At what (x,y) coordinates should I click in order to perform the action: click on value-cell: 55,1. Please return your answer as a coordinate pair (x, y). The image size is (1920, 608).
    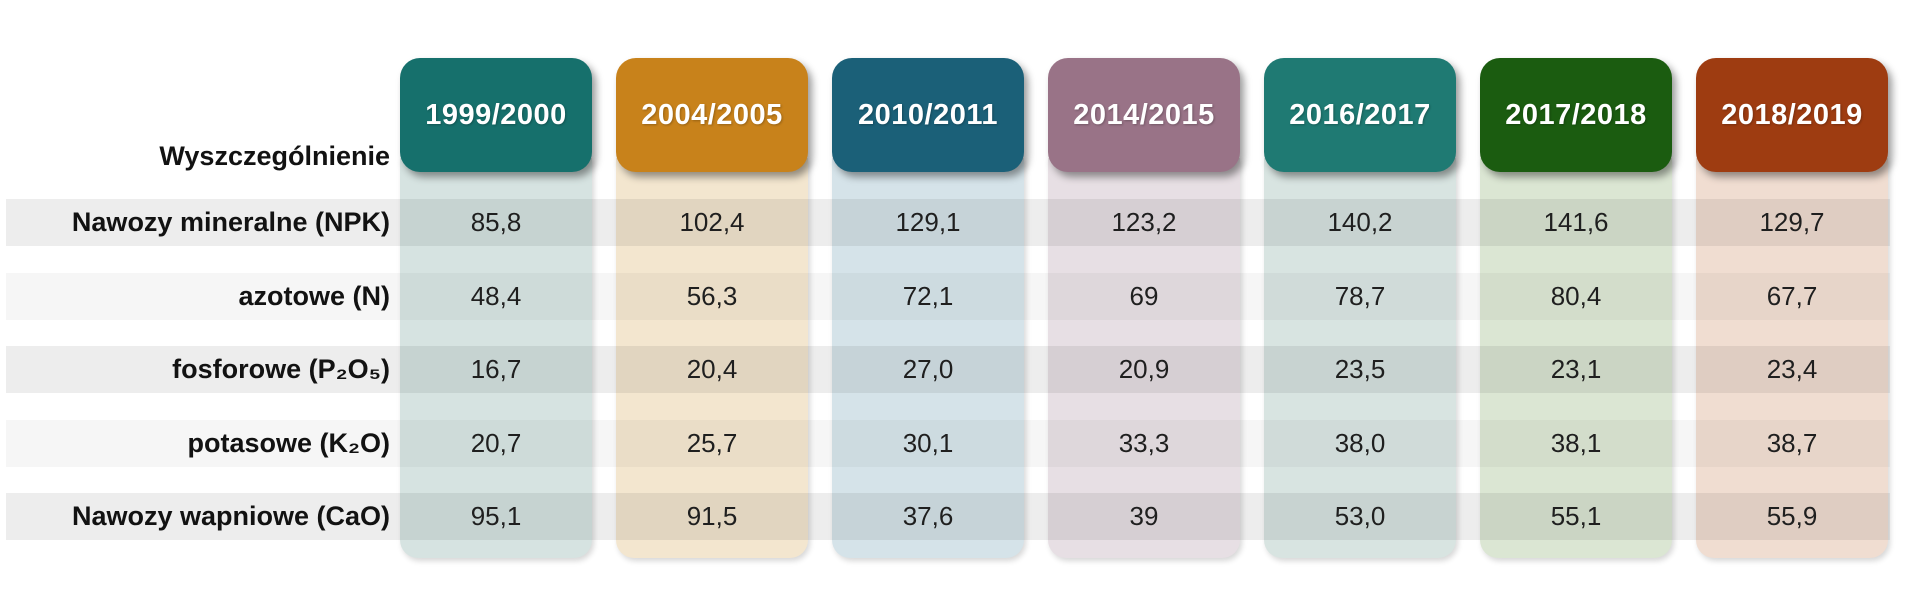
    Looking at the image, I should click on (1576, 516).